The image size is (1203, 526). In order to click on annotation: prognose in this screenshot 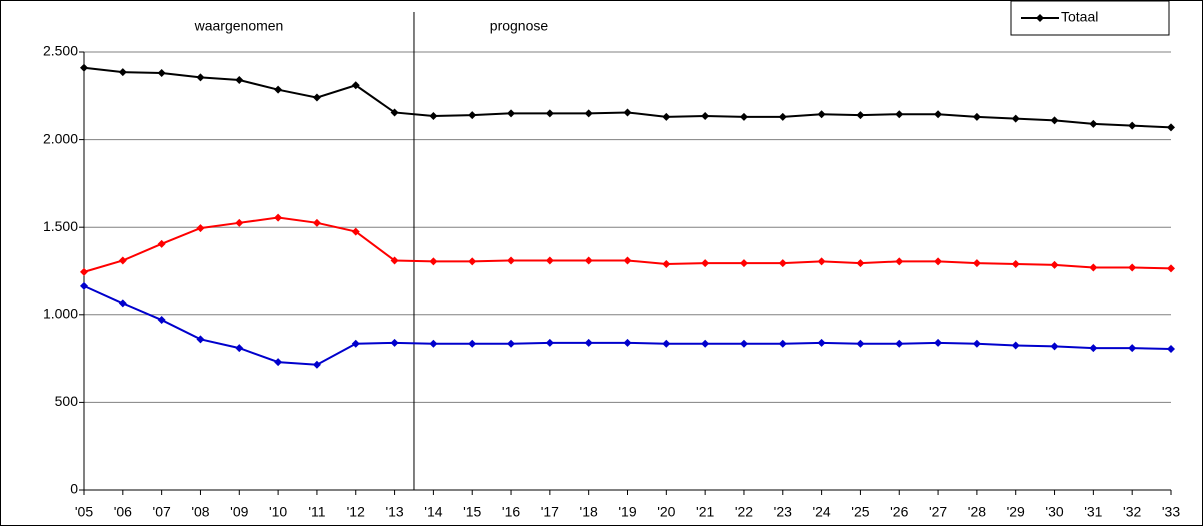, I will do `click(519, 26)`.